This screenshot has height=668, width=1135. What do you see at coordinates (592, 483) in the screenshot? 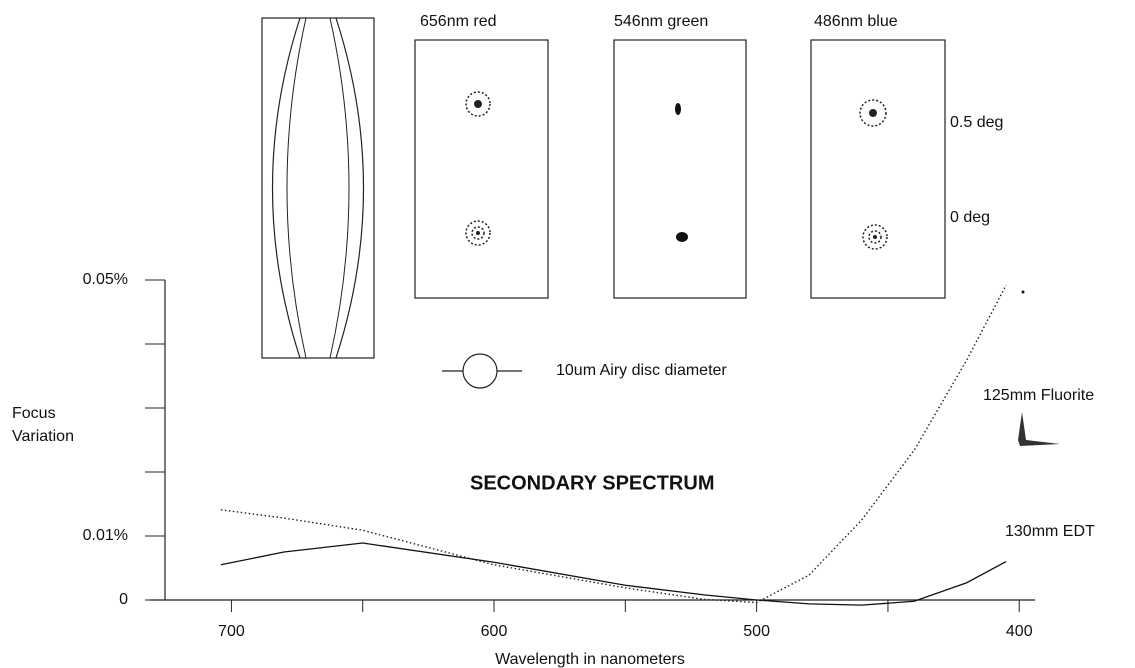
I see `chart-title: SECONDARY SPECTRUM` at bounding box center [592, 483].